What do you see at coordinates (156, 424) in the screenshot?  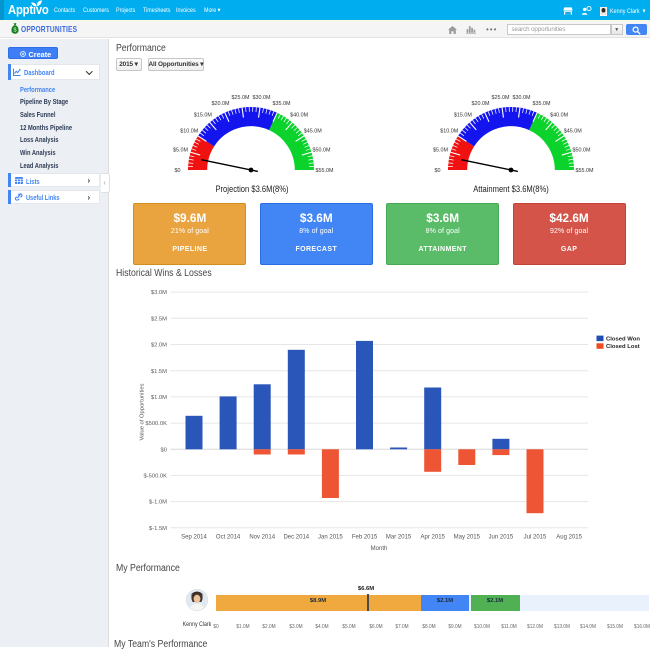 I see `svg-text: $500.0K` at bounding box center [156, 424].